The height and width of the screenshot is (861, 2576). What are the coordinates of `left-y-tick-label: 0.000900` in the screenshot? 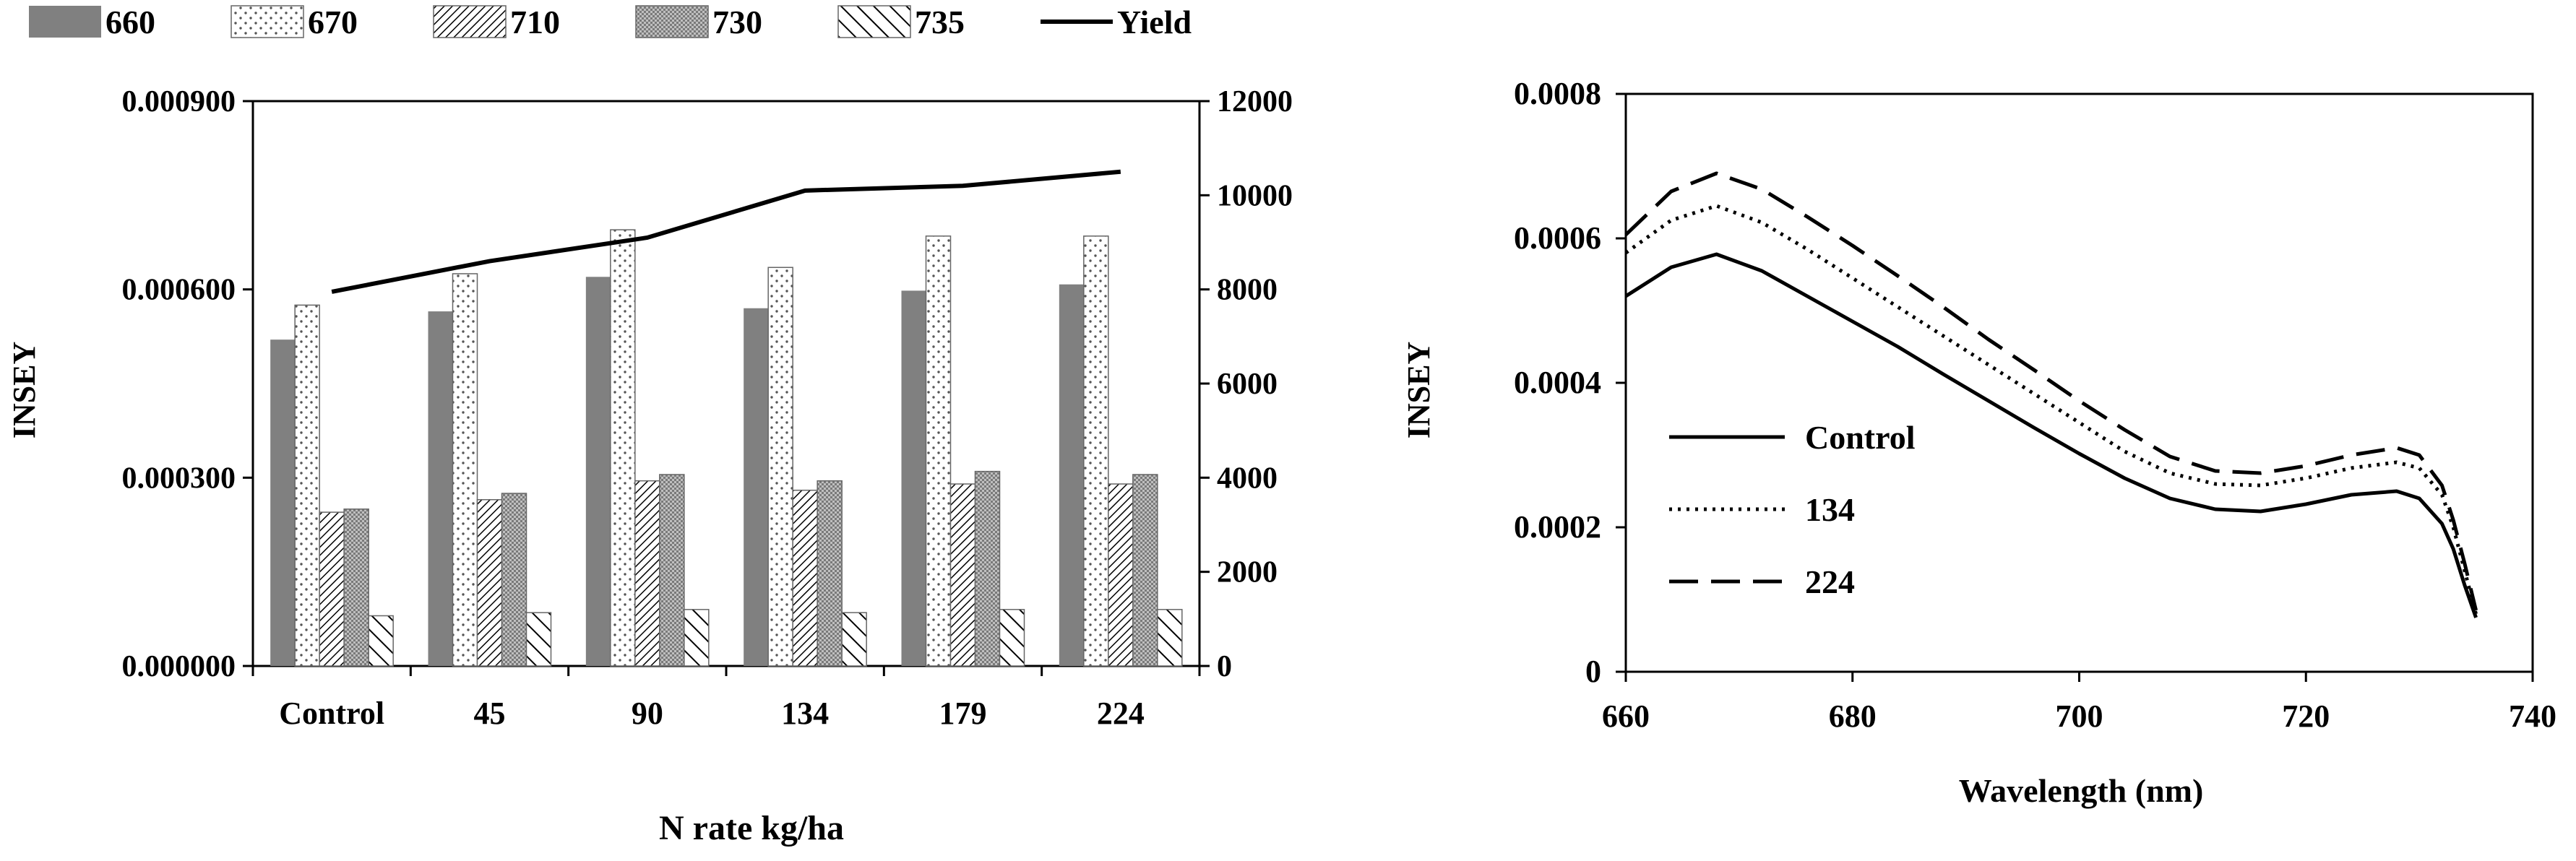 It's located at (179, 101).